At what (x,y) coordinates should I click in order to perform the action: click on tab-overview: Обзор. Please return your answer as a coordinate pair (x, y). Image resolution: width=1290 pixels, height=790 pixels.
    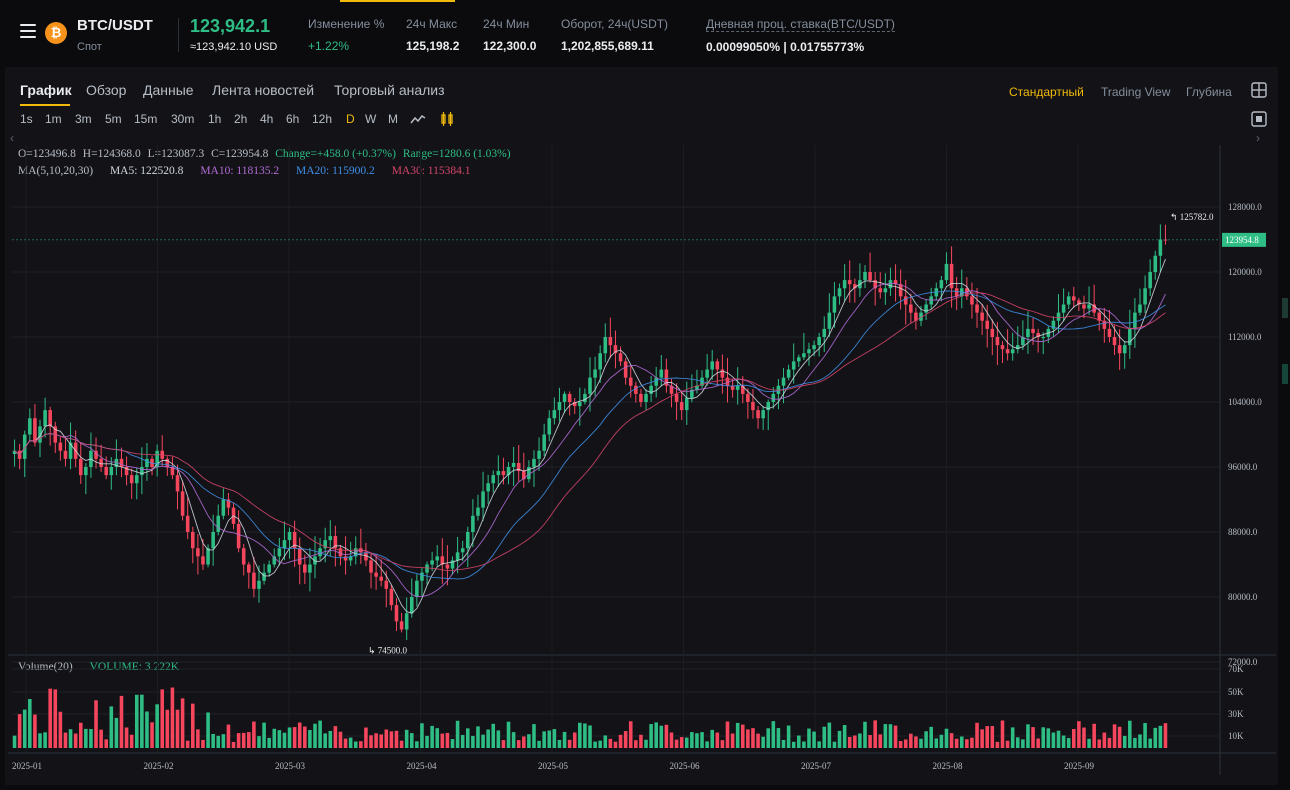
    Looking at the image, I should click on (106, 90).